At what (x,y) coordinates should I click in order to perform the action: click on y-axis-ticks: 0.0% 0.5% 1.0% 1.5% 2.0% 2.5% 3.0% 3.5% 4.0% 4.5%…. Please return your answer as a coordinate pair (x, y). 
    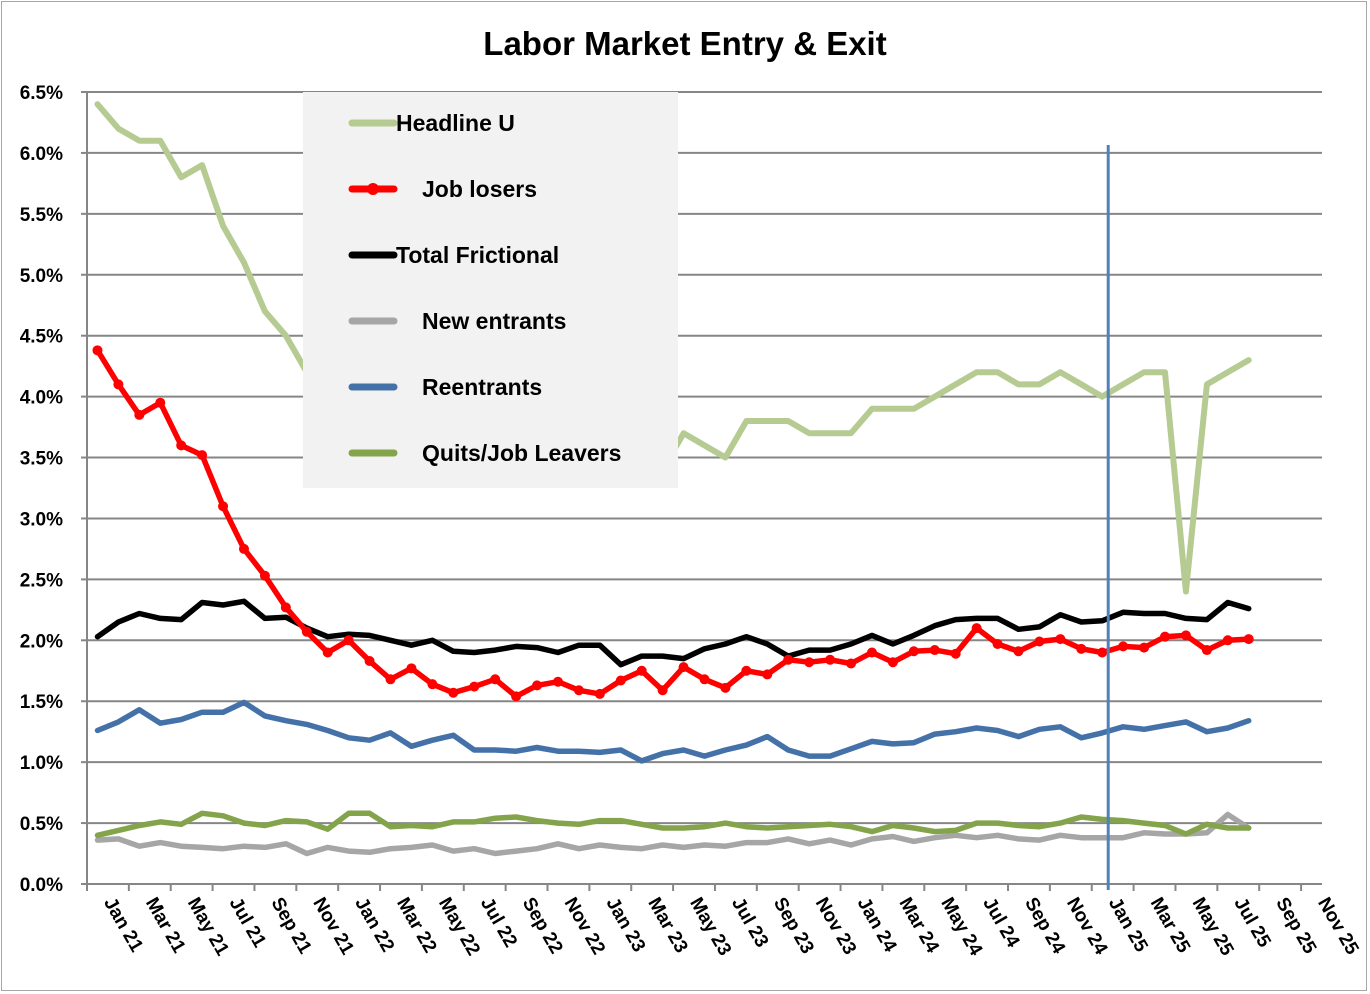
    Looking at the image, I should click on (53, 489).